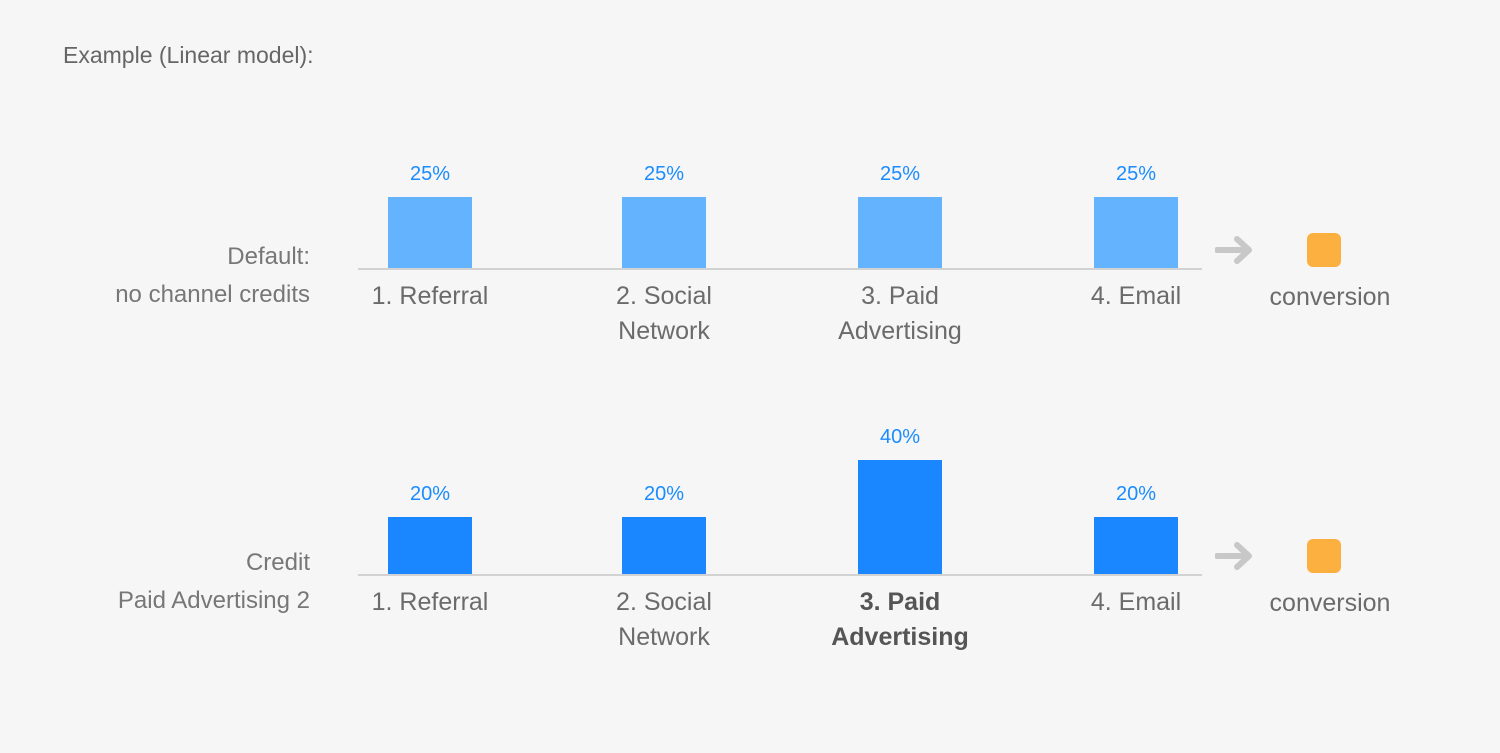 This screenshot has height=753, width=1500. I want to click on row-label: Default: no channel credits, so click(212, 276).